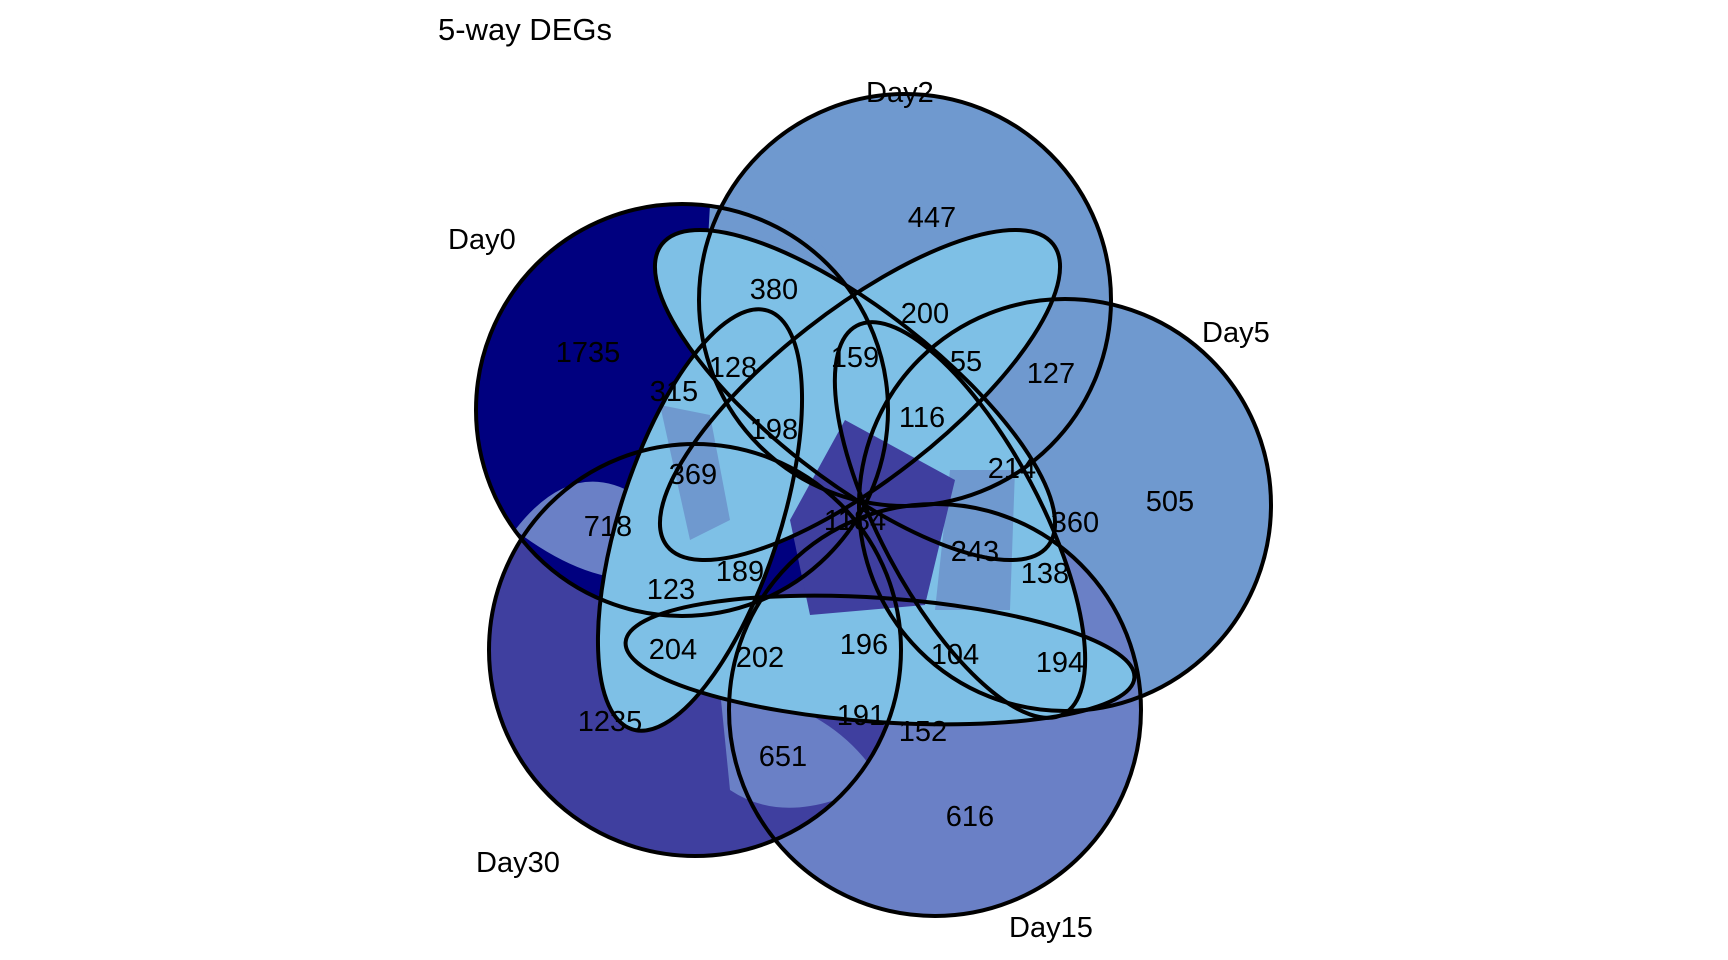 The height and width of the screenshot is (960, 1728). What do you see at coordinates (610, 722) in the screenshot?
I see `count-day30-only: 1235` at bounding box center [610, 722].